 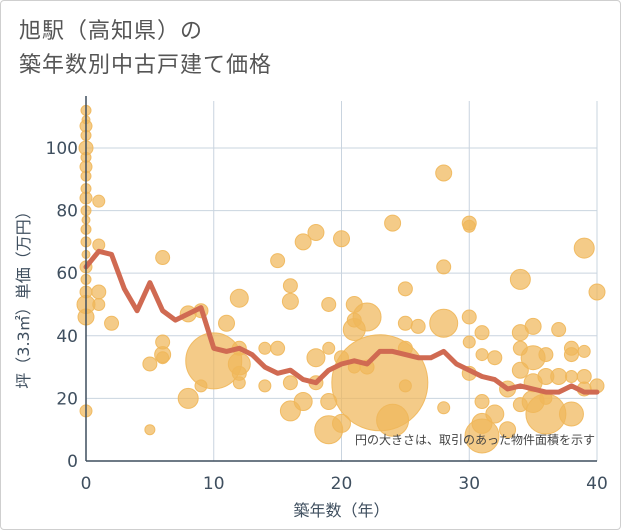 I want to click on y-tick-label: 60, so click(x=67, y=274).